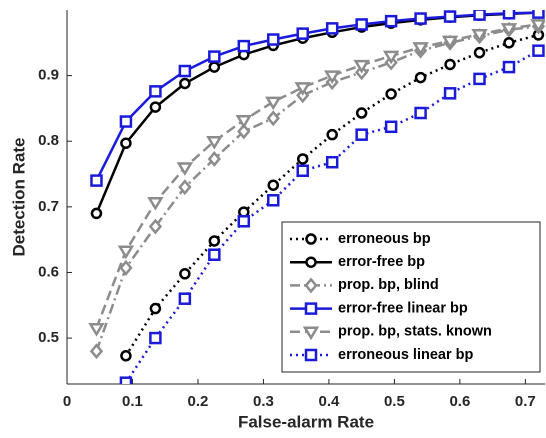 This screenshot has height=438, width=546. I want to click on y-tick-label: 0.6, so click(48, 271).